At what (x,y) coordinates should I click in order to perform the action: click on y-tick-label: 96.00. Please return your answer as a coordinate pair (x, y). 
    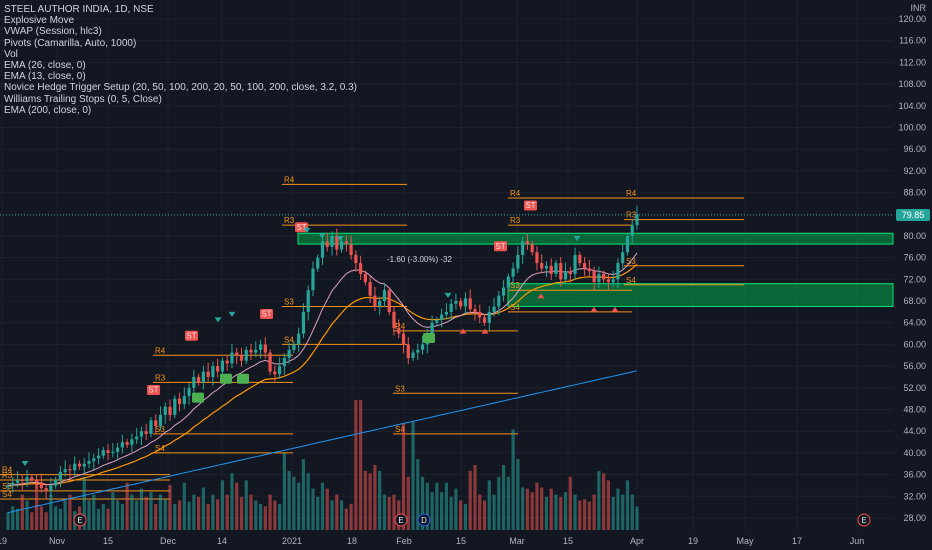
    Looking at the image, I should click on (914, 149).